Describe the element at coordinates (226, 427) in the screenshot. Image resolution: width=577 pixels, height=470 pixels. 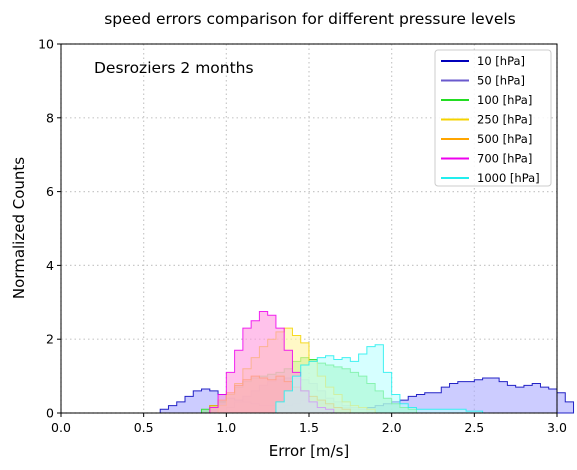
I see `x-tick-label: 1.0` at that location.